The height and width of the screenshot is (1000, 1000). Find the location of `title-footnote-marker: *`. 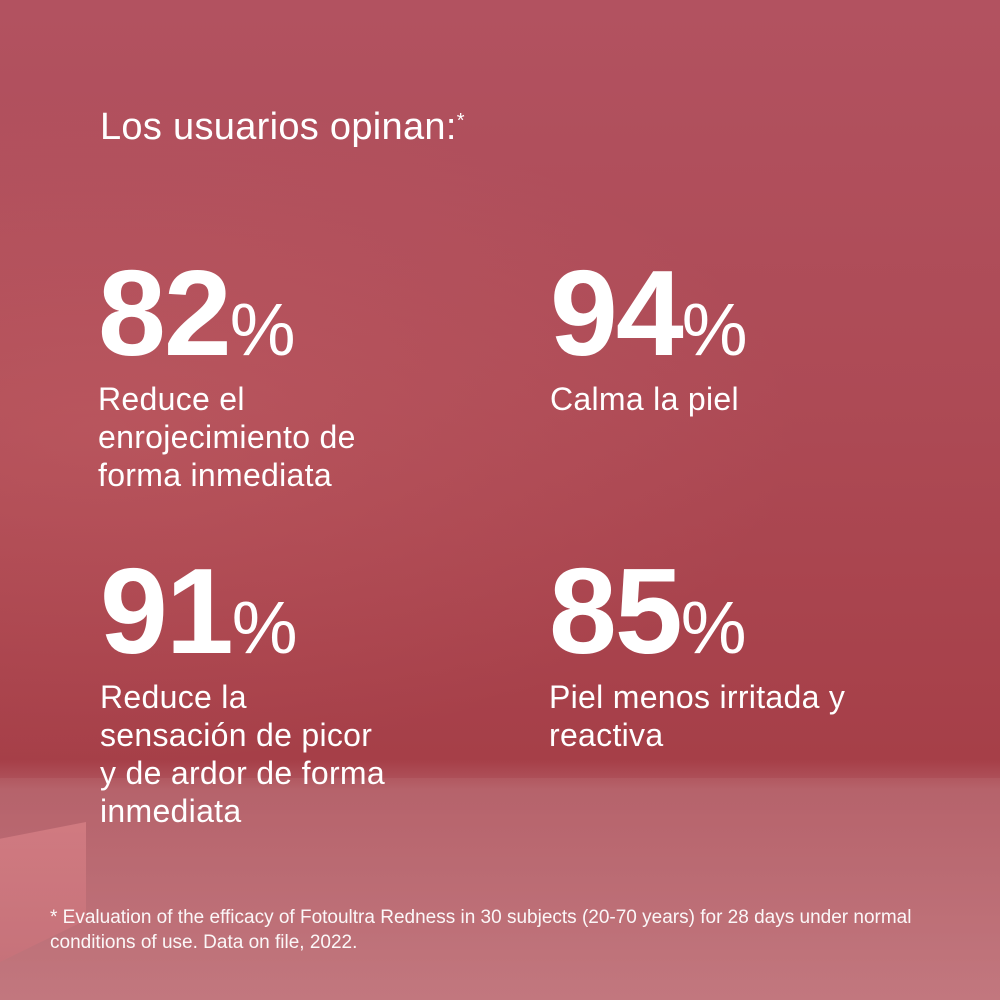

title-footnote-marker: * is located at coordinates (460, 121).